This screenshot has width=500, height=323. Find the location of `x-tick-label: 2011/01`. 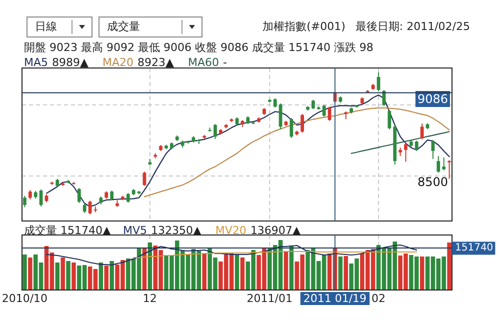

x-tick-label: 2011/01 is located at coordinates (269, 299).